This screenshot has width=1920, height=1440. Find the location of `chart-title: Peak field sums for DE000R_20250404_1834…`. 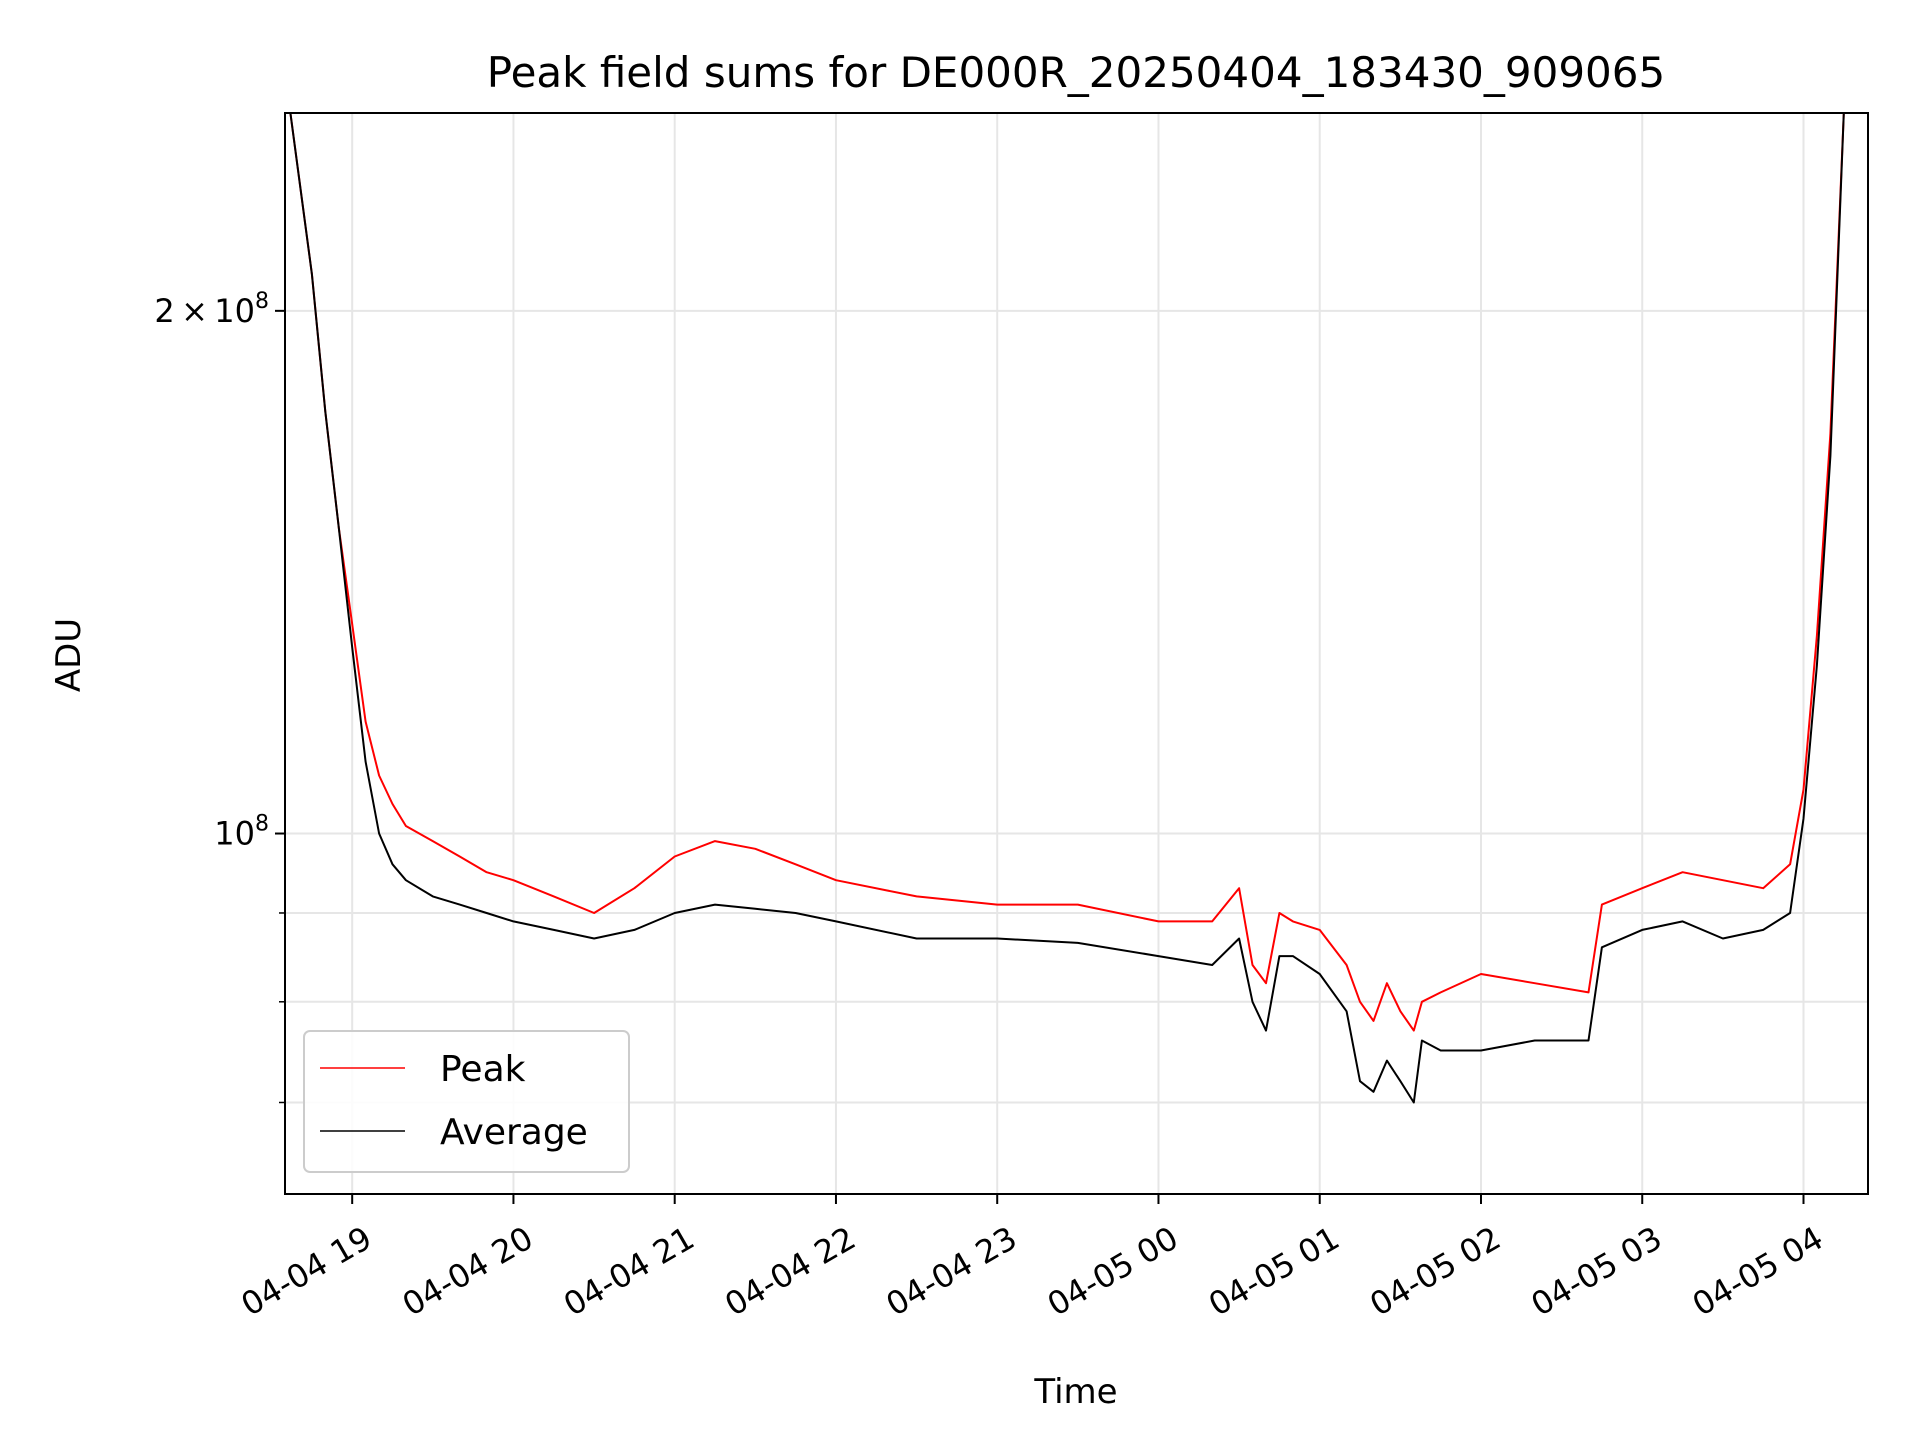

chart-title: Peak field sums for DE000R_20250404_1834… is located at coordinates (1076, 72).